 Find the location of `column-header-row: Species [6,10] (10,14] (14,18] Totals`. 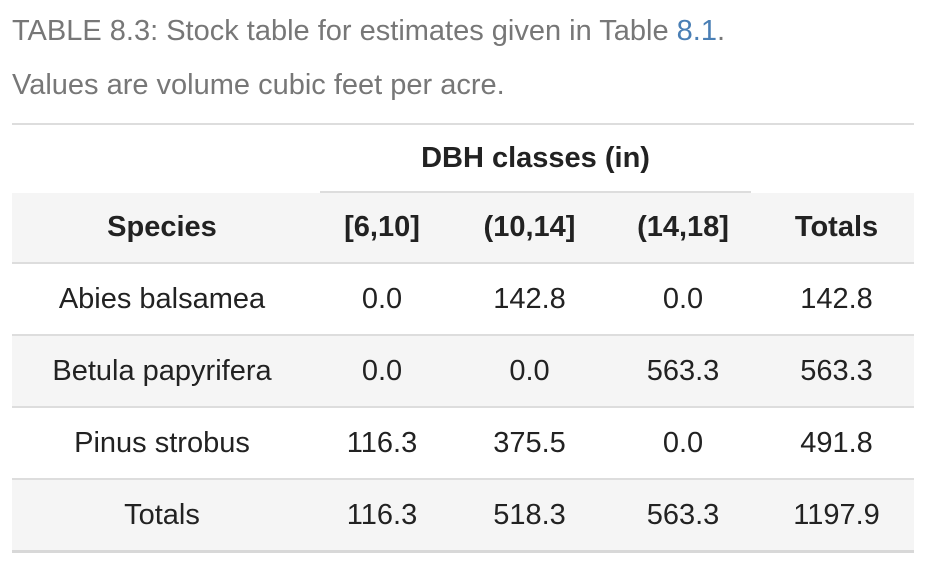

column-header-row: Species [6,10] (10,14] (14,18] Totals is located at coordinates (463, 228).